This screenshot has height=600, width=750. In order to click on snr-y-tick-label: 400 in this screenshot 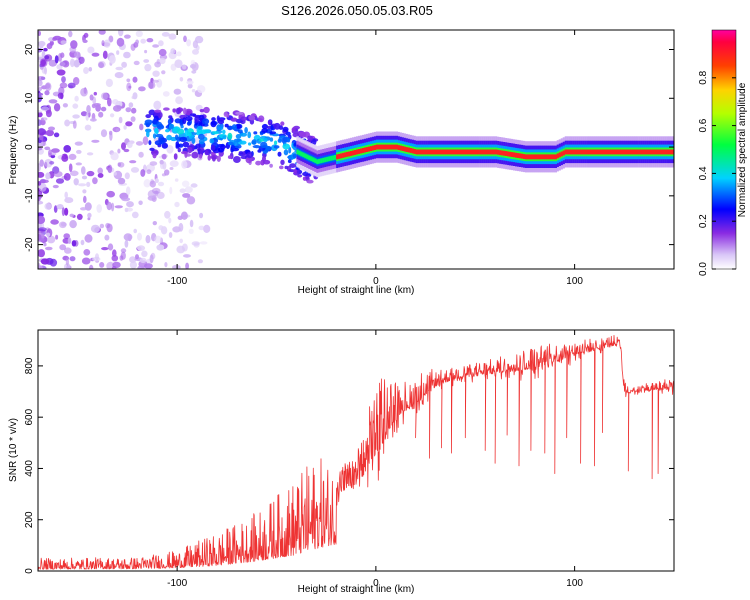, I will do `click(29, 468)`.